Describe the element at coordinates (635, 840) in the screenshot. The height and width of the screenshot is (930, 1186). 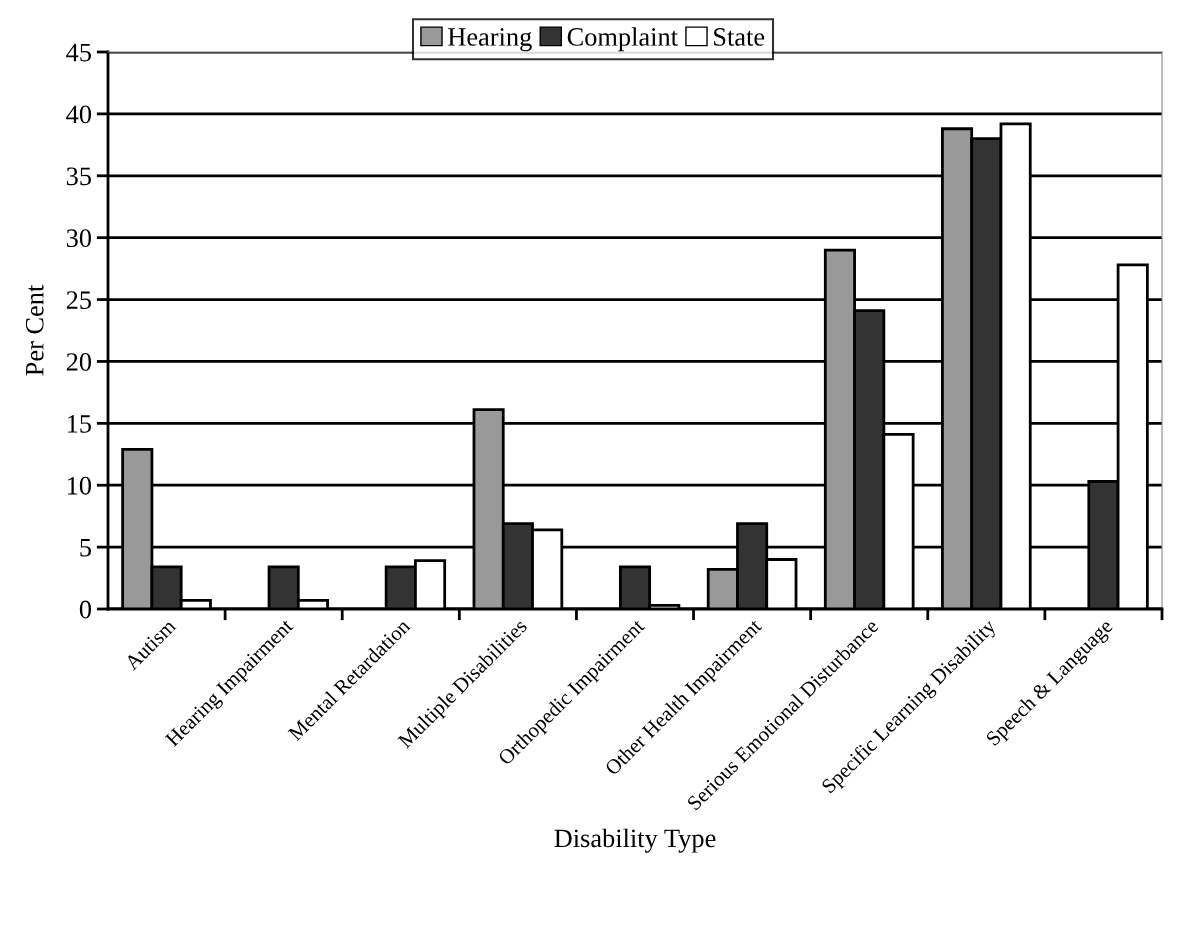
I see `x-axis-title: Disability Type` at that location.